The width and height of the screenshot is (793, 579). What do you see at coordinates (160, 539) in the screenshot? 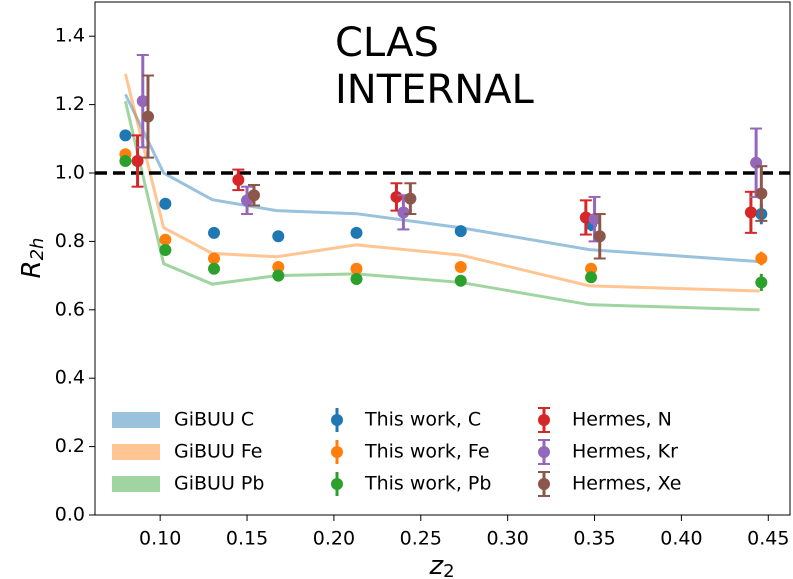
I see `x-tick-label: 0.10` at bounding box center [160, 539].